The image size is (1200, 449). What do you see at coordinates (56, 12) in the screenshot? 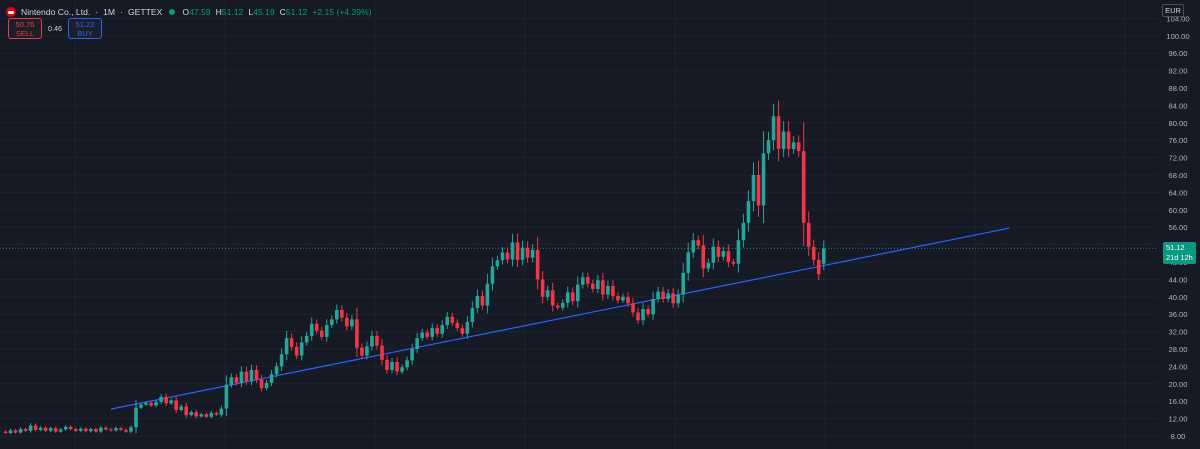
I see `symbol-name: Nintendo Co., Ltd.` at bounding box center [56, 12].